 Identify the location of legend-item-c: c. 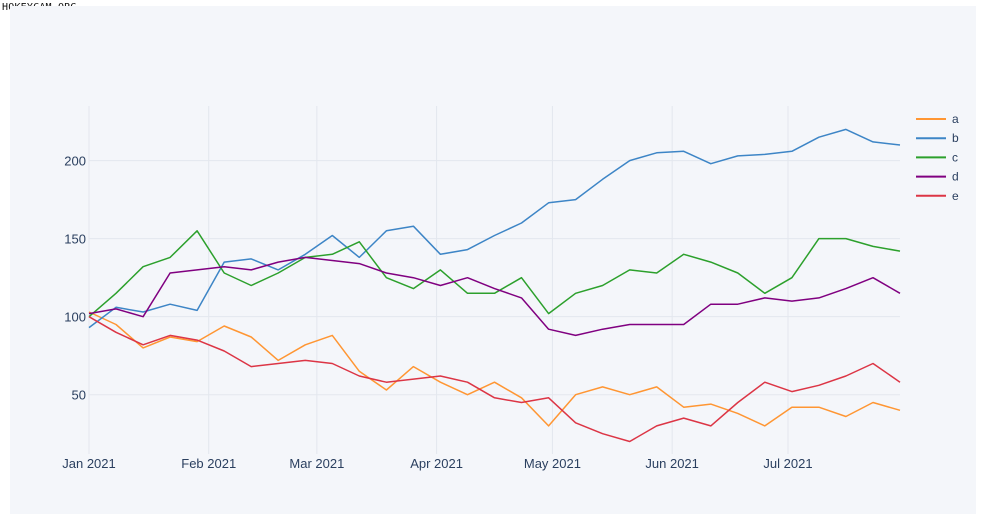
(937, 157).